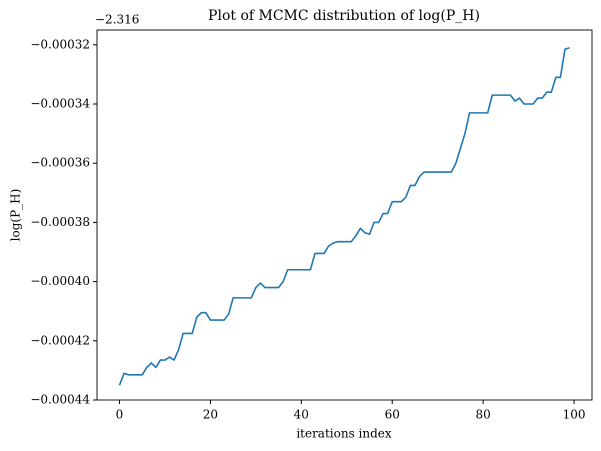  I want to click on y-tick-label: −0.00032, so click(60, 44).